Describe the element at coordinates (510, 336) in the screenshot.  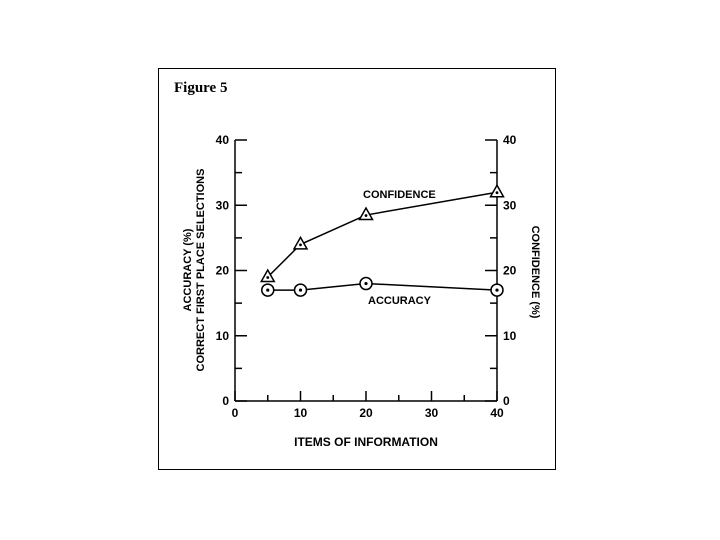
I see `y-right-tick-label: 10` at that location.